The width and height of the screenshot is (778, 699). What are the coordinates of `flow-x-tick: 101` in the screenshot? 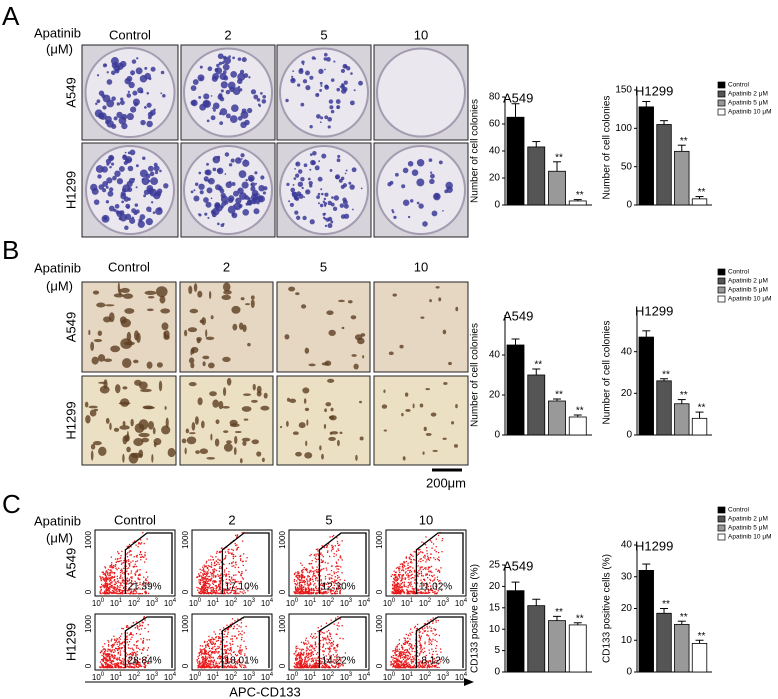 It's located at (407, 603).